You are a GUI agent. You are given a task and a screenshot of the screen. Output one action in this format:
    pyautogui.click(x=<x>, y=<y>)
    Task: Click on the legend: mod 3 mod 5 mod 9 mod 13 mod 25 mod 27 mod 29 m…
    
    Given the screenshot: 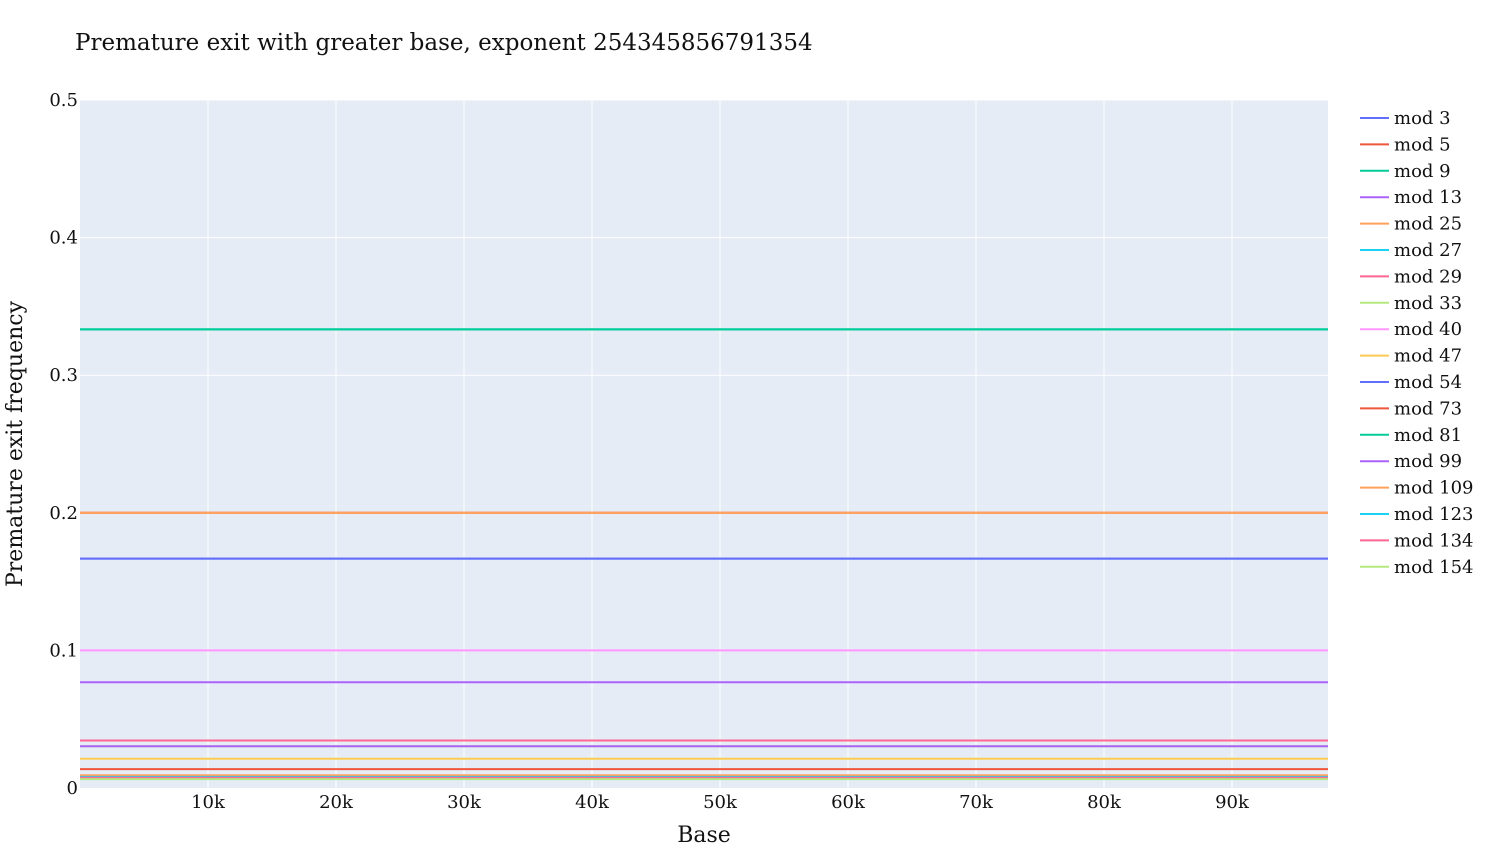 What is the action you would take?
    pyautogui.click(x=1417, y=343)
    